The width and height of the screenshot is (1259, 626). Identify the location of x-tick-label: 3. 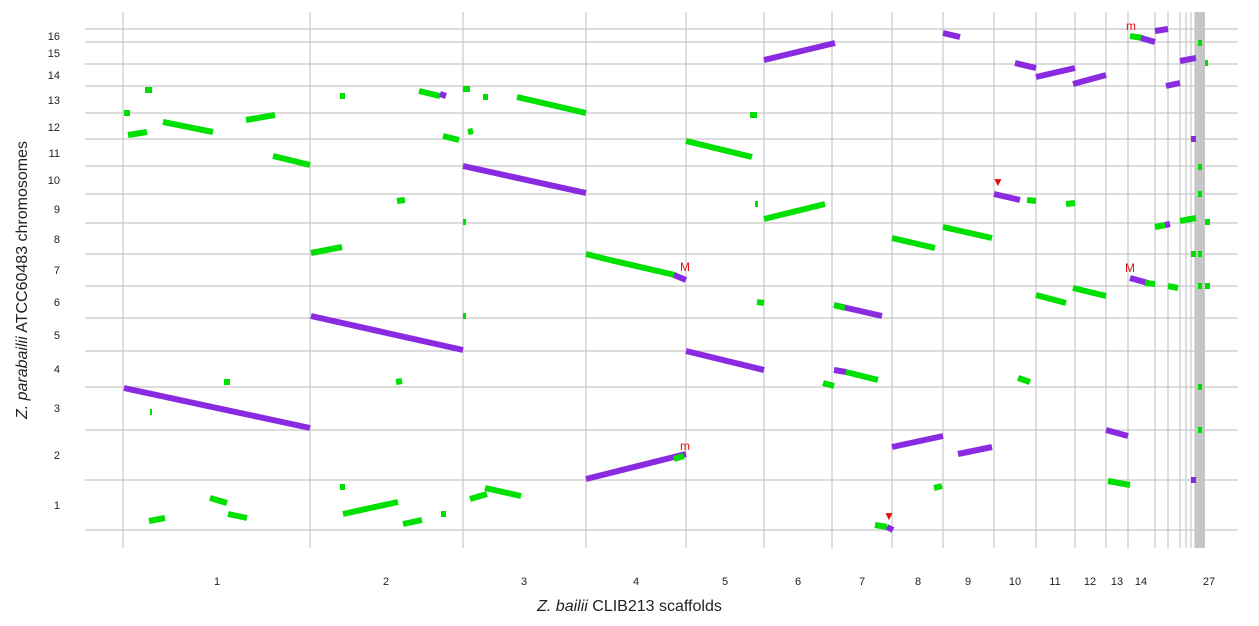
(524, 582).